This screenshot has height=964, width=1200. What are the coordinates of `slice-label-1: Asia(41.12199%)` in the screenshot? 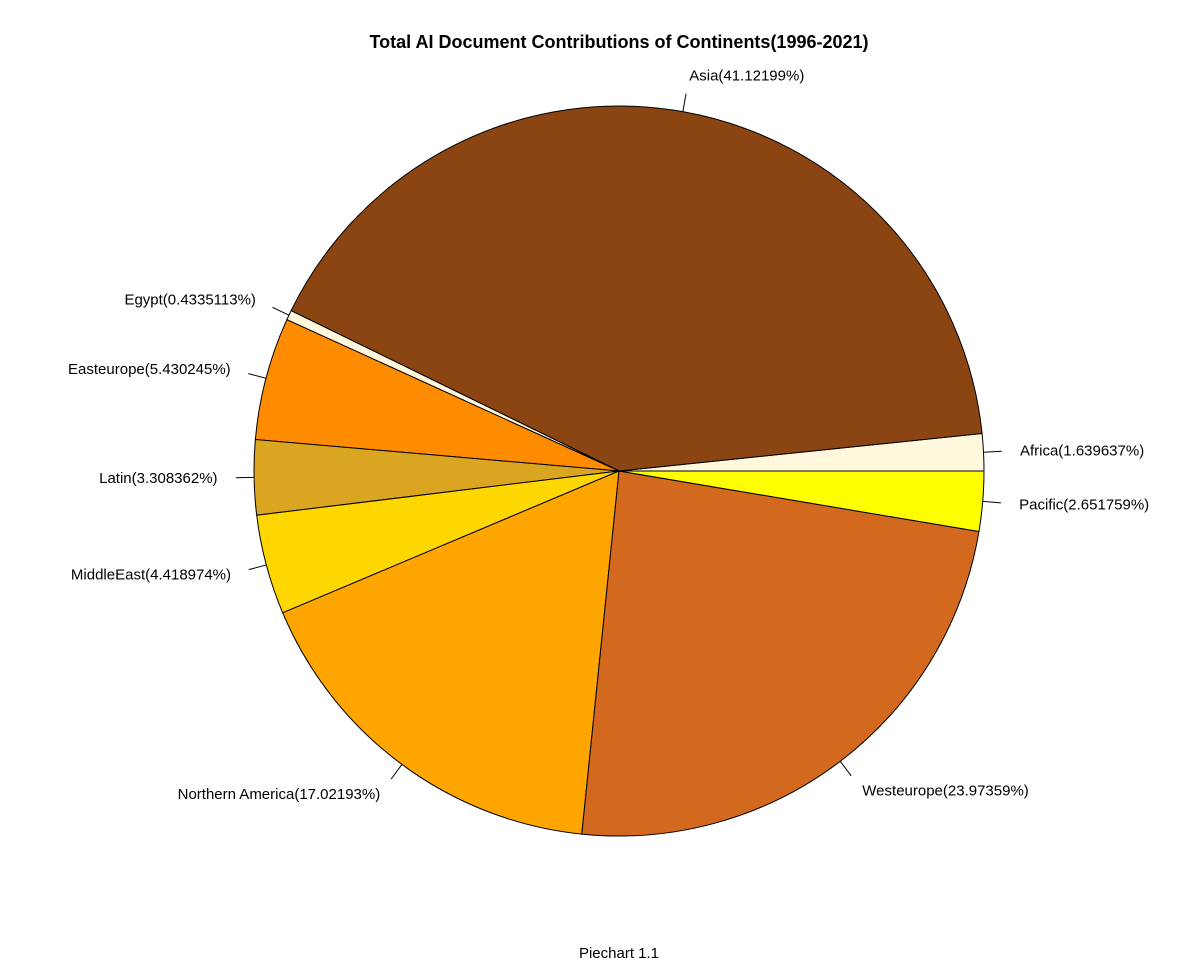 It's located at (746, 76).